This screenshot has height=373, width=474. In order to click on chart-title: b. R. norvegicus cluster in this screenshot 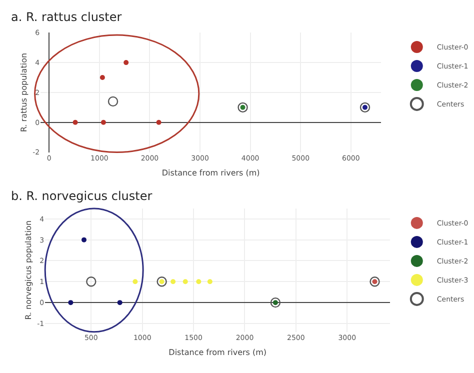, I will do `click(81, 196)`.